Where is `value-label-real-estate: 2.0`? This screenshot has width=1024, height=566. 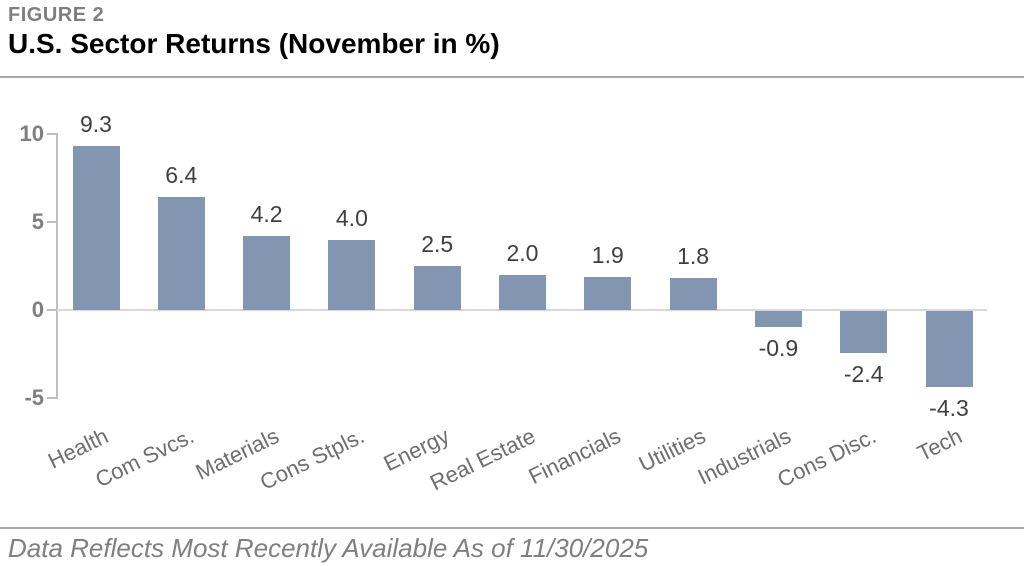 value-label-real-estate: 2.0 is located at coordinates (522, 252).